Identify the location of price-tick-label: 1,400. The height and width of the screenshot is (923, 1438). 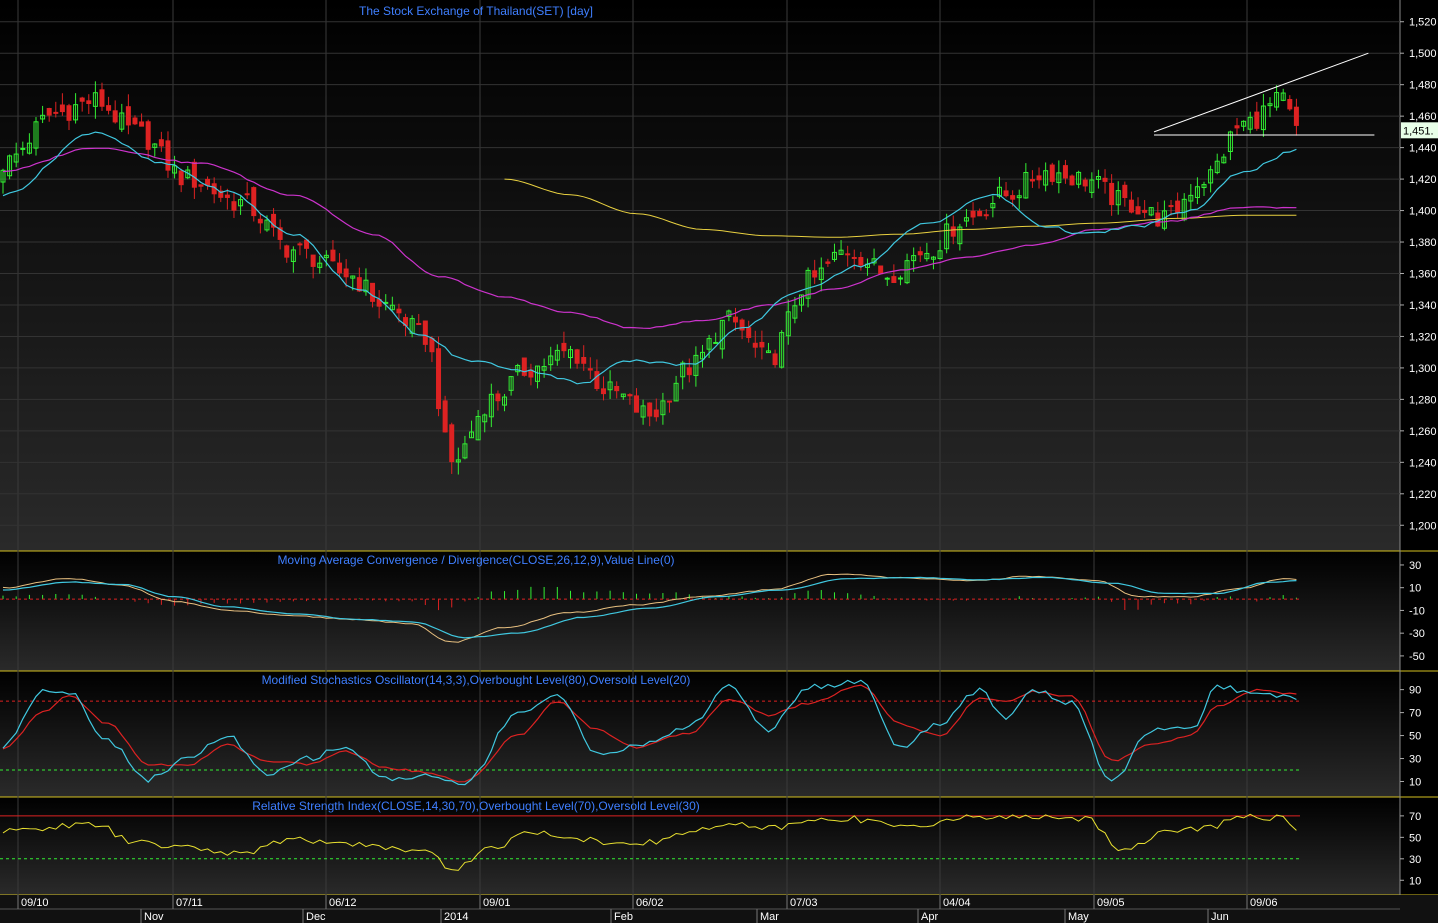
(1423, 212).